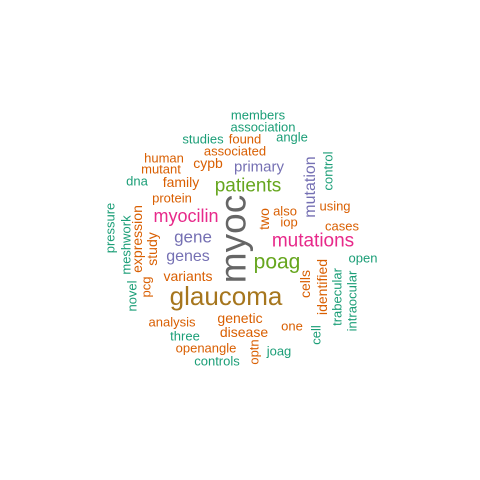 The height and width of the screenshot is (480, 480). What do you see at coordinates (292, 137) in the screenshot?
I see `word-angle: angle` at bounding box center [292, 137].